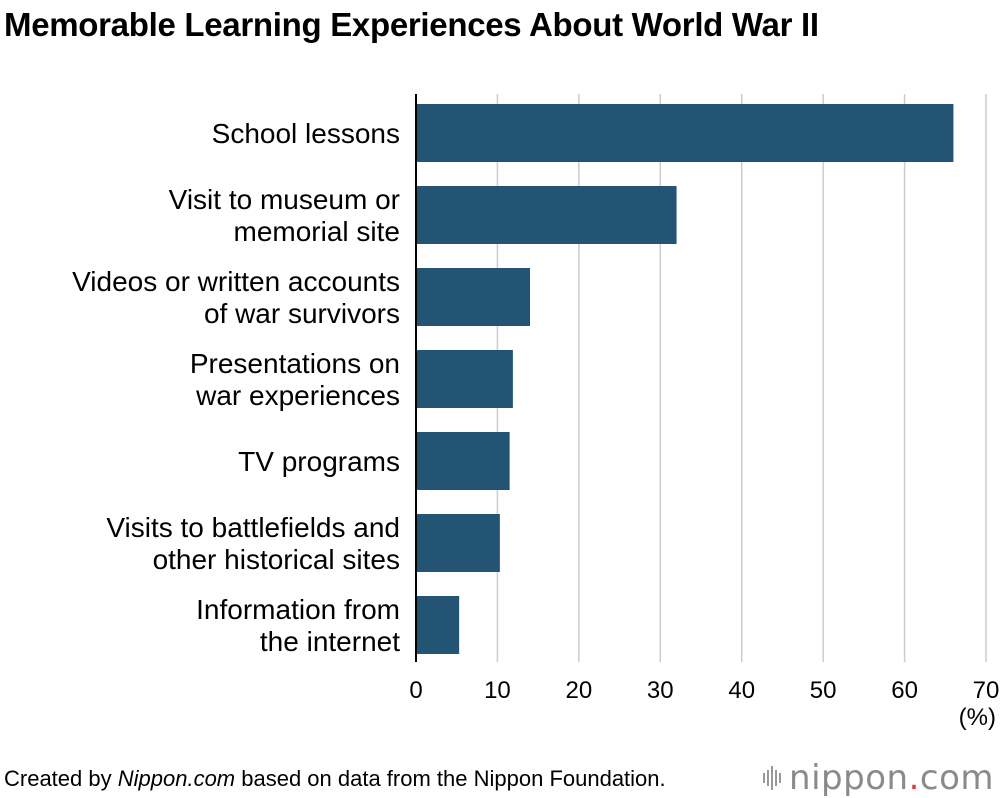 The width and height of the screenshot is (1000, 798). What do you see at coordinates (298, 625) in the screenshot?
I see `category-label-6: Information from the internet` at bounding box center [298, 625].